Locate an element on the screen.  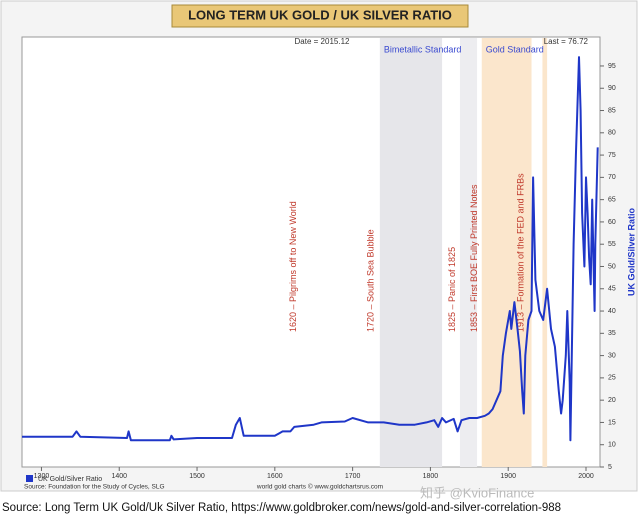
date-label: Date = 2015.12 is located at coordinates (322, 41).